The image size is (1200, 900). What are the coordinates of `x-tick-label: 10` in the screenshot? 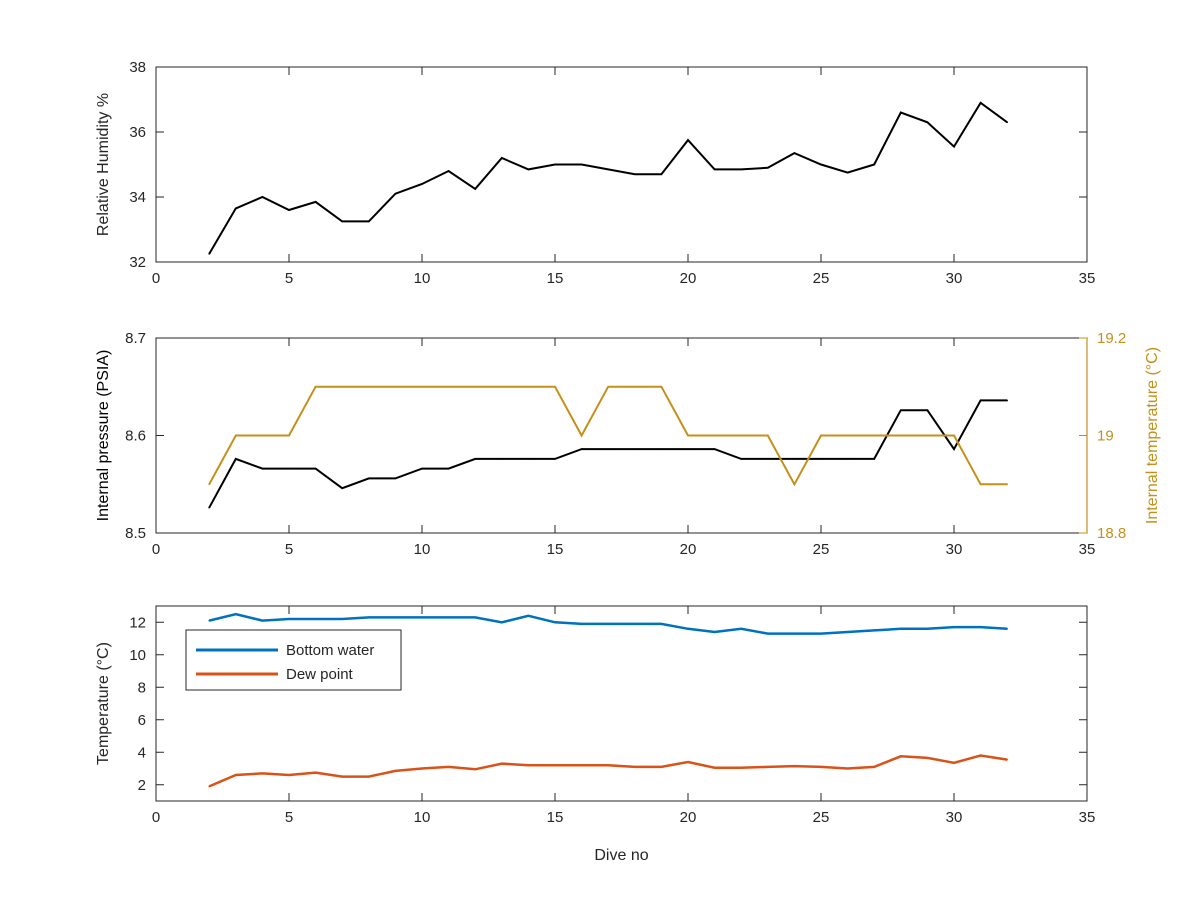 It's located at (422, 278).